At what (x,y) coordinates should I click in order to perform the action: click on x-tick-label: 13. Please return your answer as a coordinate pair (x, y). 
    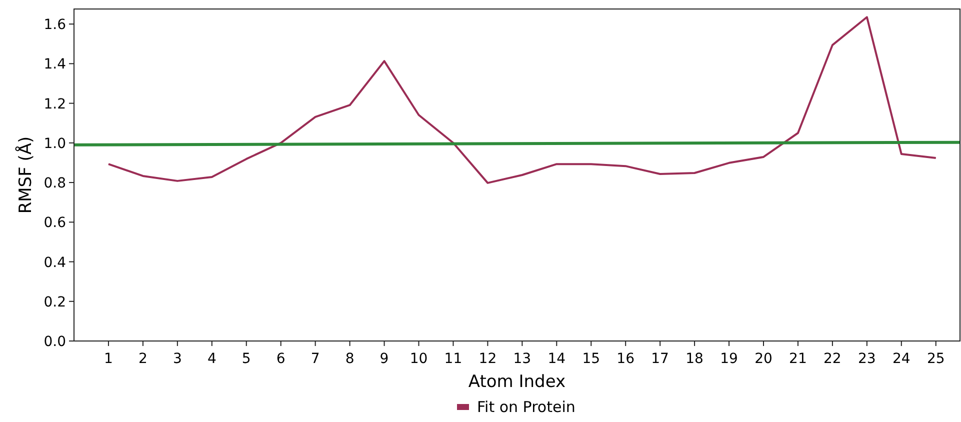
    Looking at the image, I should click on (522, 359).